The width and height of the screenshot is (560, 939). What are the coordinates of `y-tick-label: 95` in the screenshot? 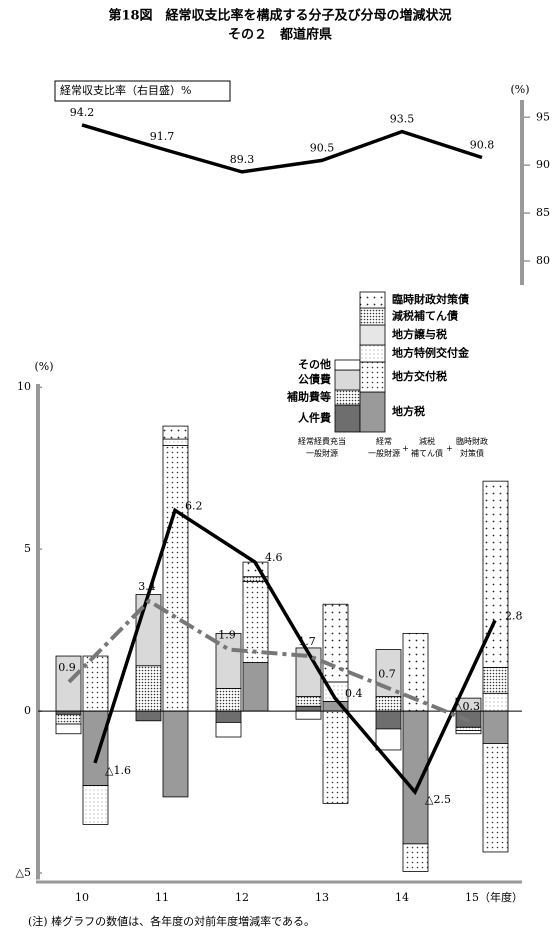 It's located at (543, 116).